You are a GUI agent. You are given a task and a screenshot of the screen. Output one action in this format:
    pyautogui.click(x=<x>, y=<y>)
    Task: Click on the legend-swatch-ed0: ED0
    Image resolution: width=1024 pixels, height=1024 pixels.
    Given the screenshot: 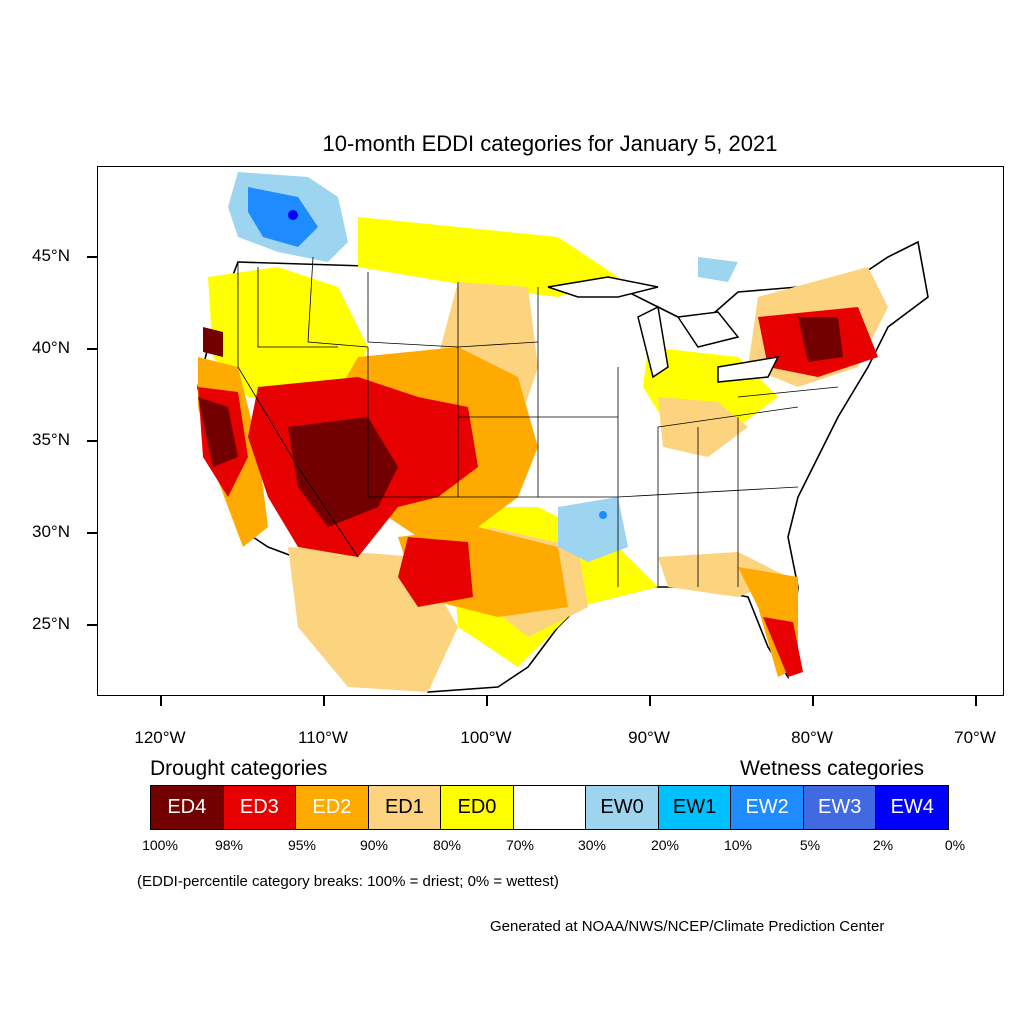 What is the action you would take?
    pyautogui.click(x=477, y=807)
    